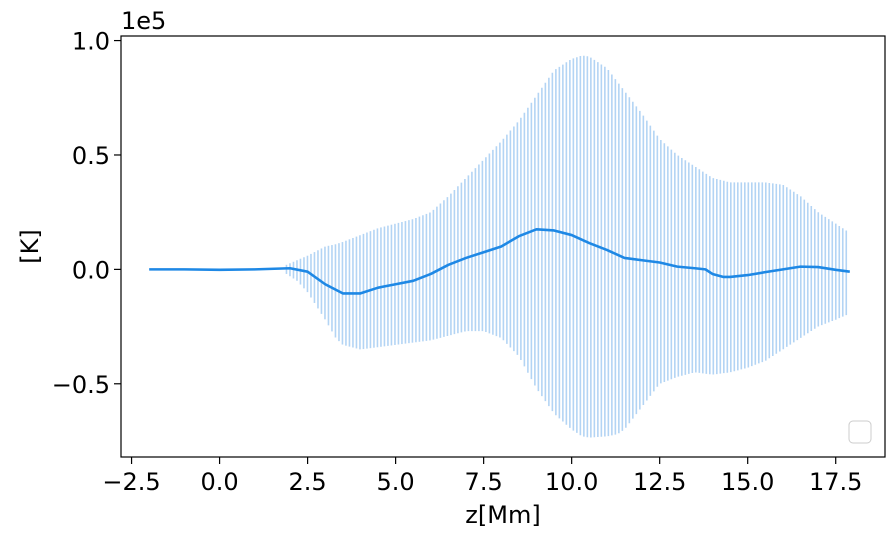  What do you see at coordinates (86, 213) in the screenshot?
I see `y-axis: −0.5 0.0 0.5 1.0` at bounding box center [86, 213].